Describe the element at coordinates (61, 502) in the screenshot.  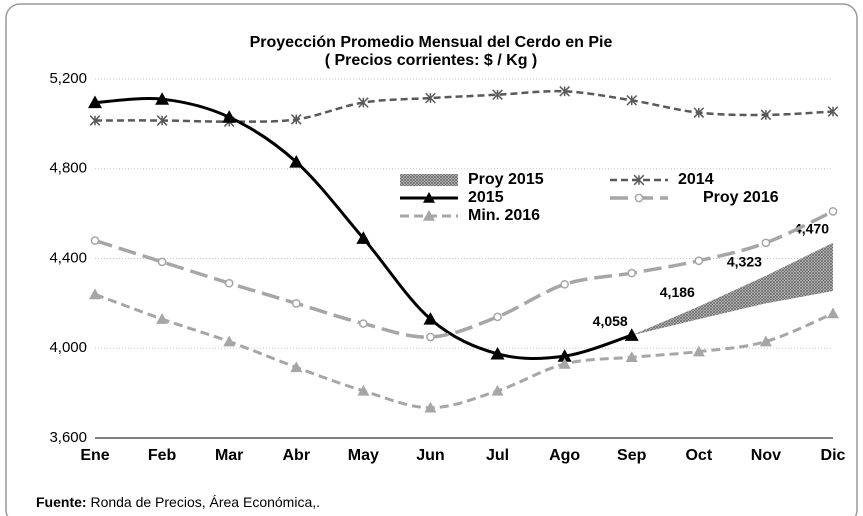
I see `source-label: Fuente:` at that location.